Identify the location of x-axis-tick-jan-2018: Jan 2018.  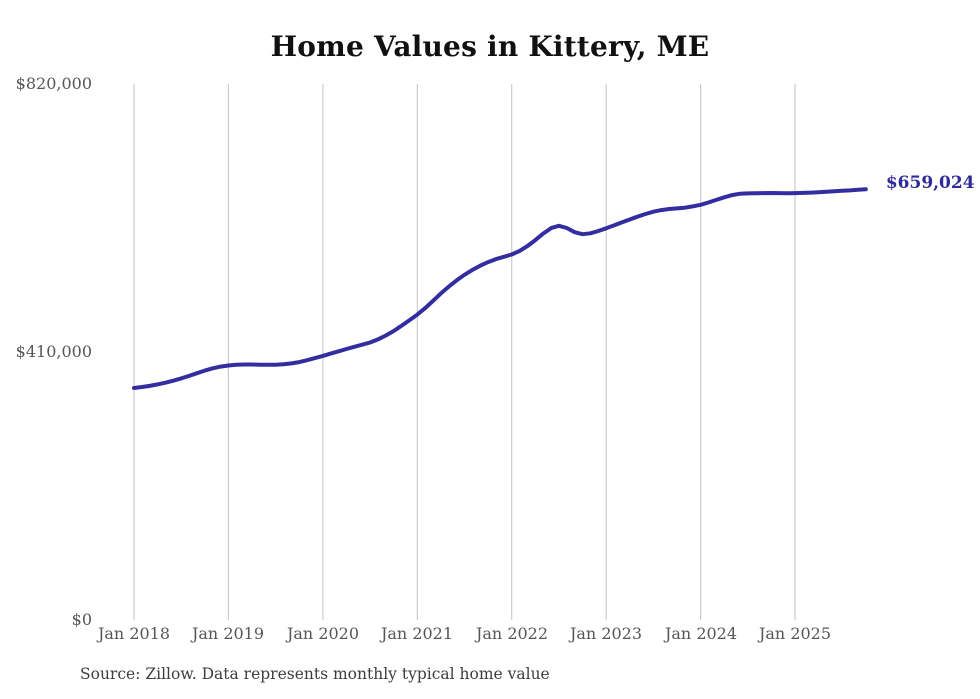
(134, 633).